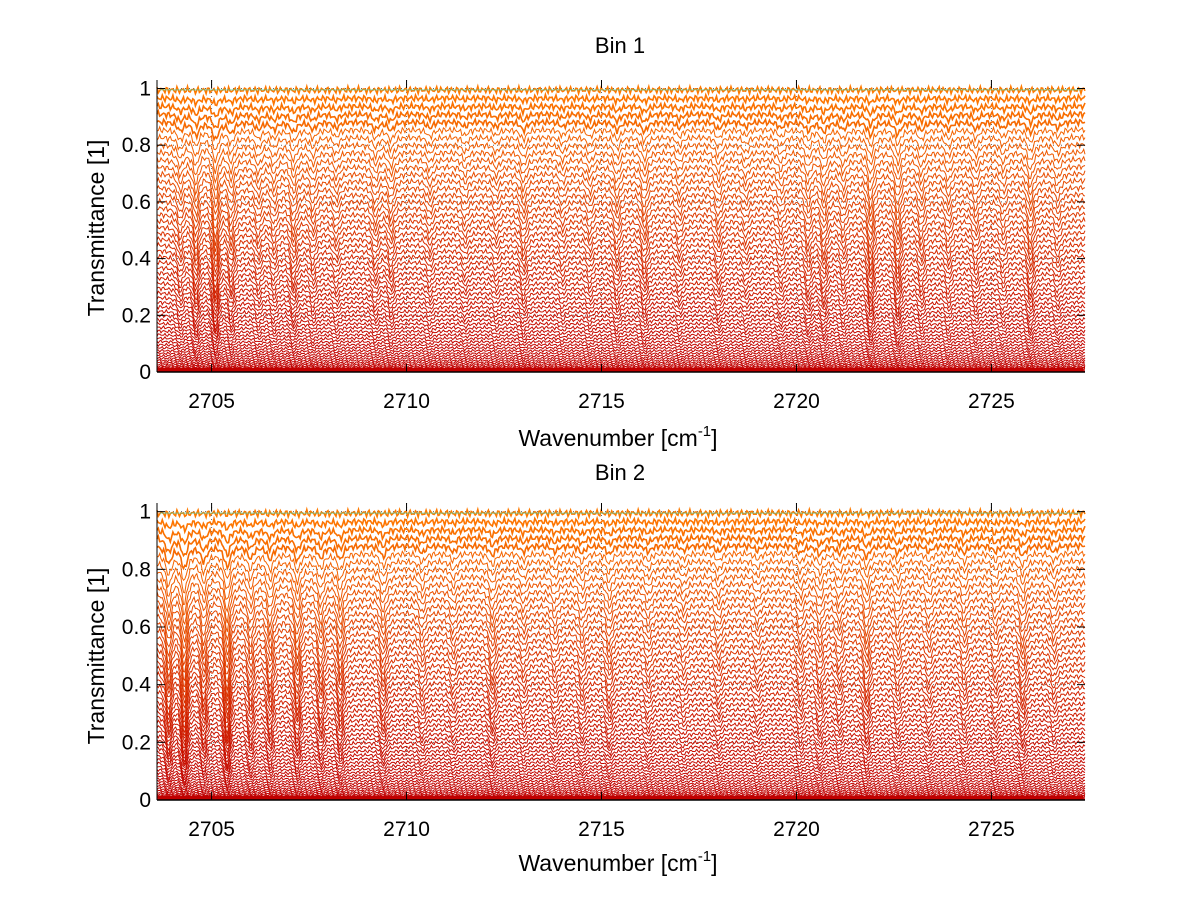  I want to click on x-tick-label: 2725, so click(991, 829).